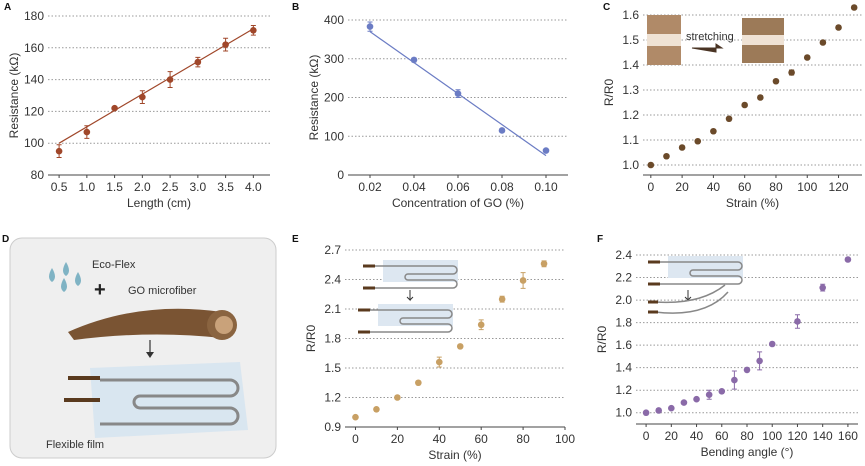  What do you see at coordinates (34, 80) in the screenshot?
I see `y-tick-label: 140` at bounding box center [34, 80].